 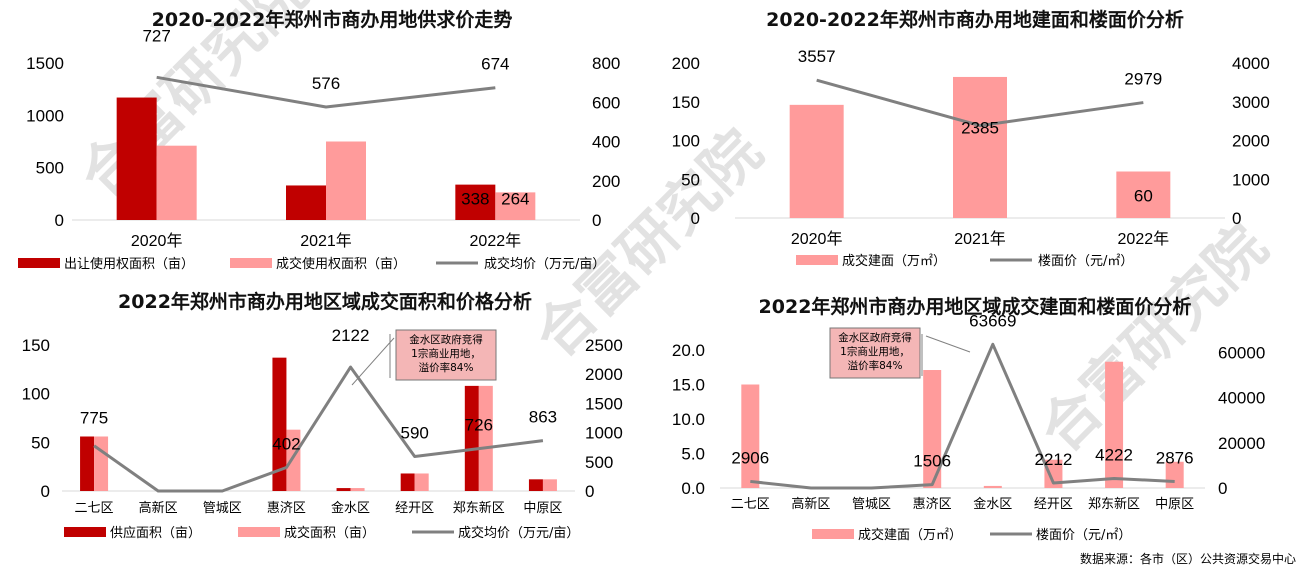 What do you see at coordinates (962, 504) in the screenshot?
I see `x-axis: 二七区 高新区 管城区 惠济区 金水区 经开区 郑东新区 中原区` at bounding box center [962, 504].